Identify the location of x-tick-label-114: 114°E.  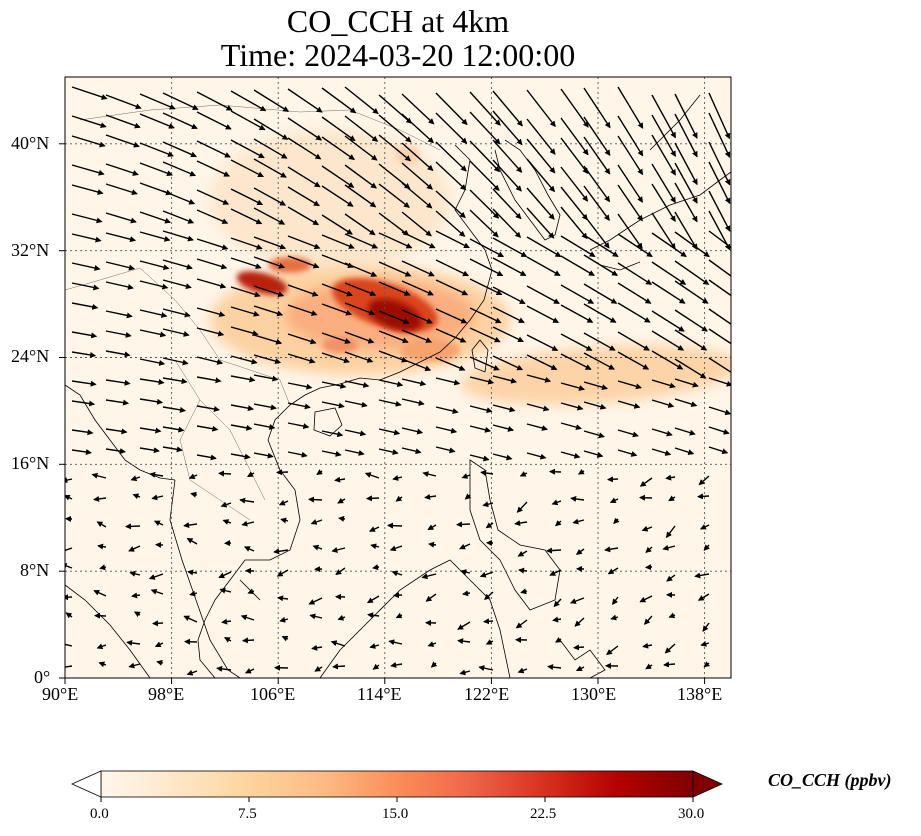
(379, 694).